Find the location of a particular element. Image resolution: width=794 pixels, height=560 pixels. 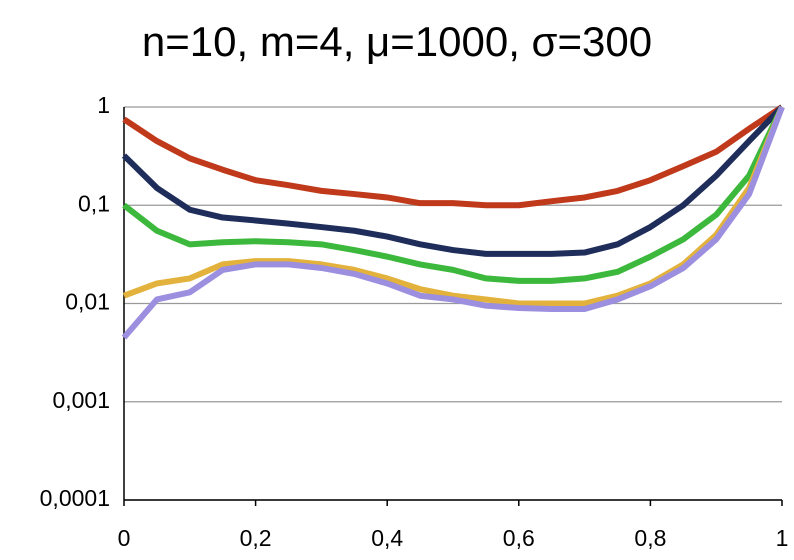

x-tick-label: 0,8 is located at coordinates (650, 538).